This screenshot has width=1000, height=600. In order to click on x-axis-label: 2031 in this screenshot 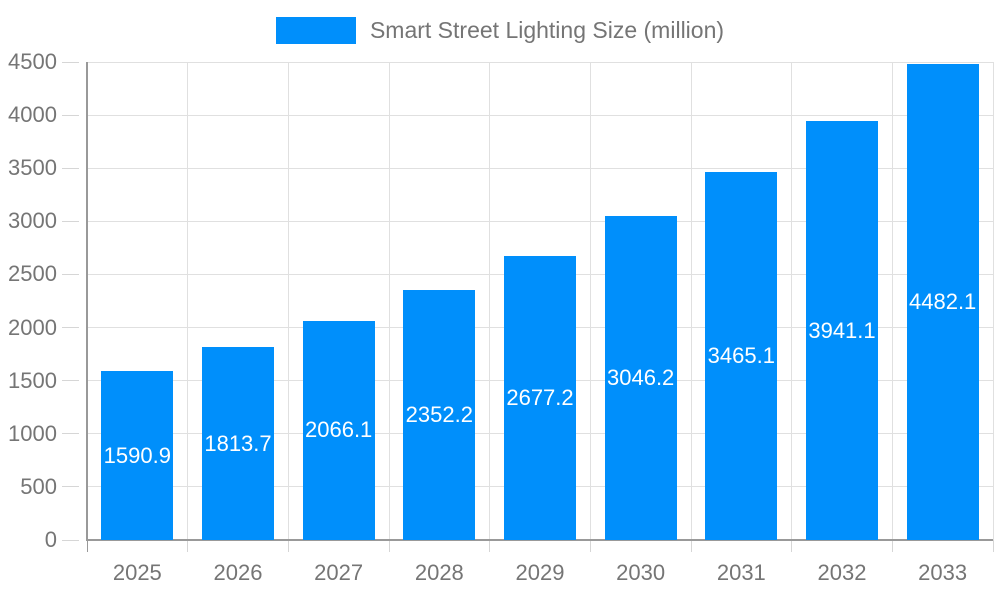, I will do `click(741, 572)`.